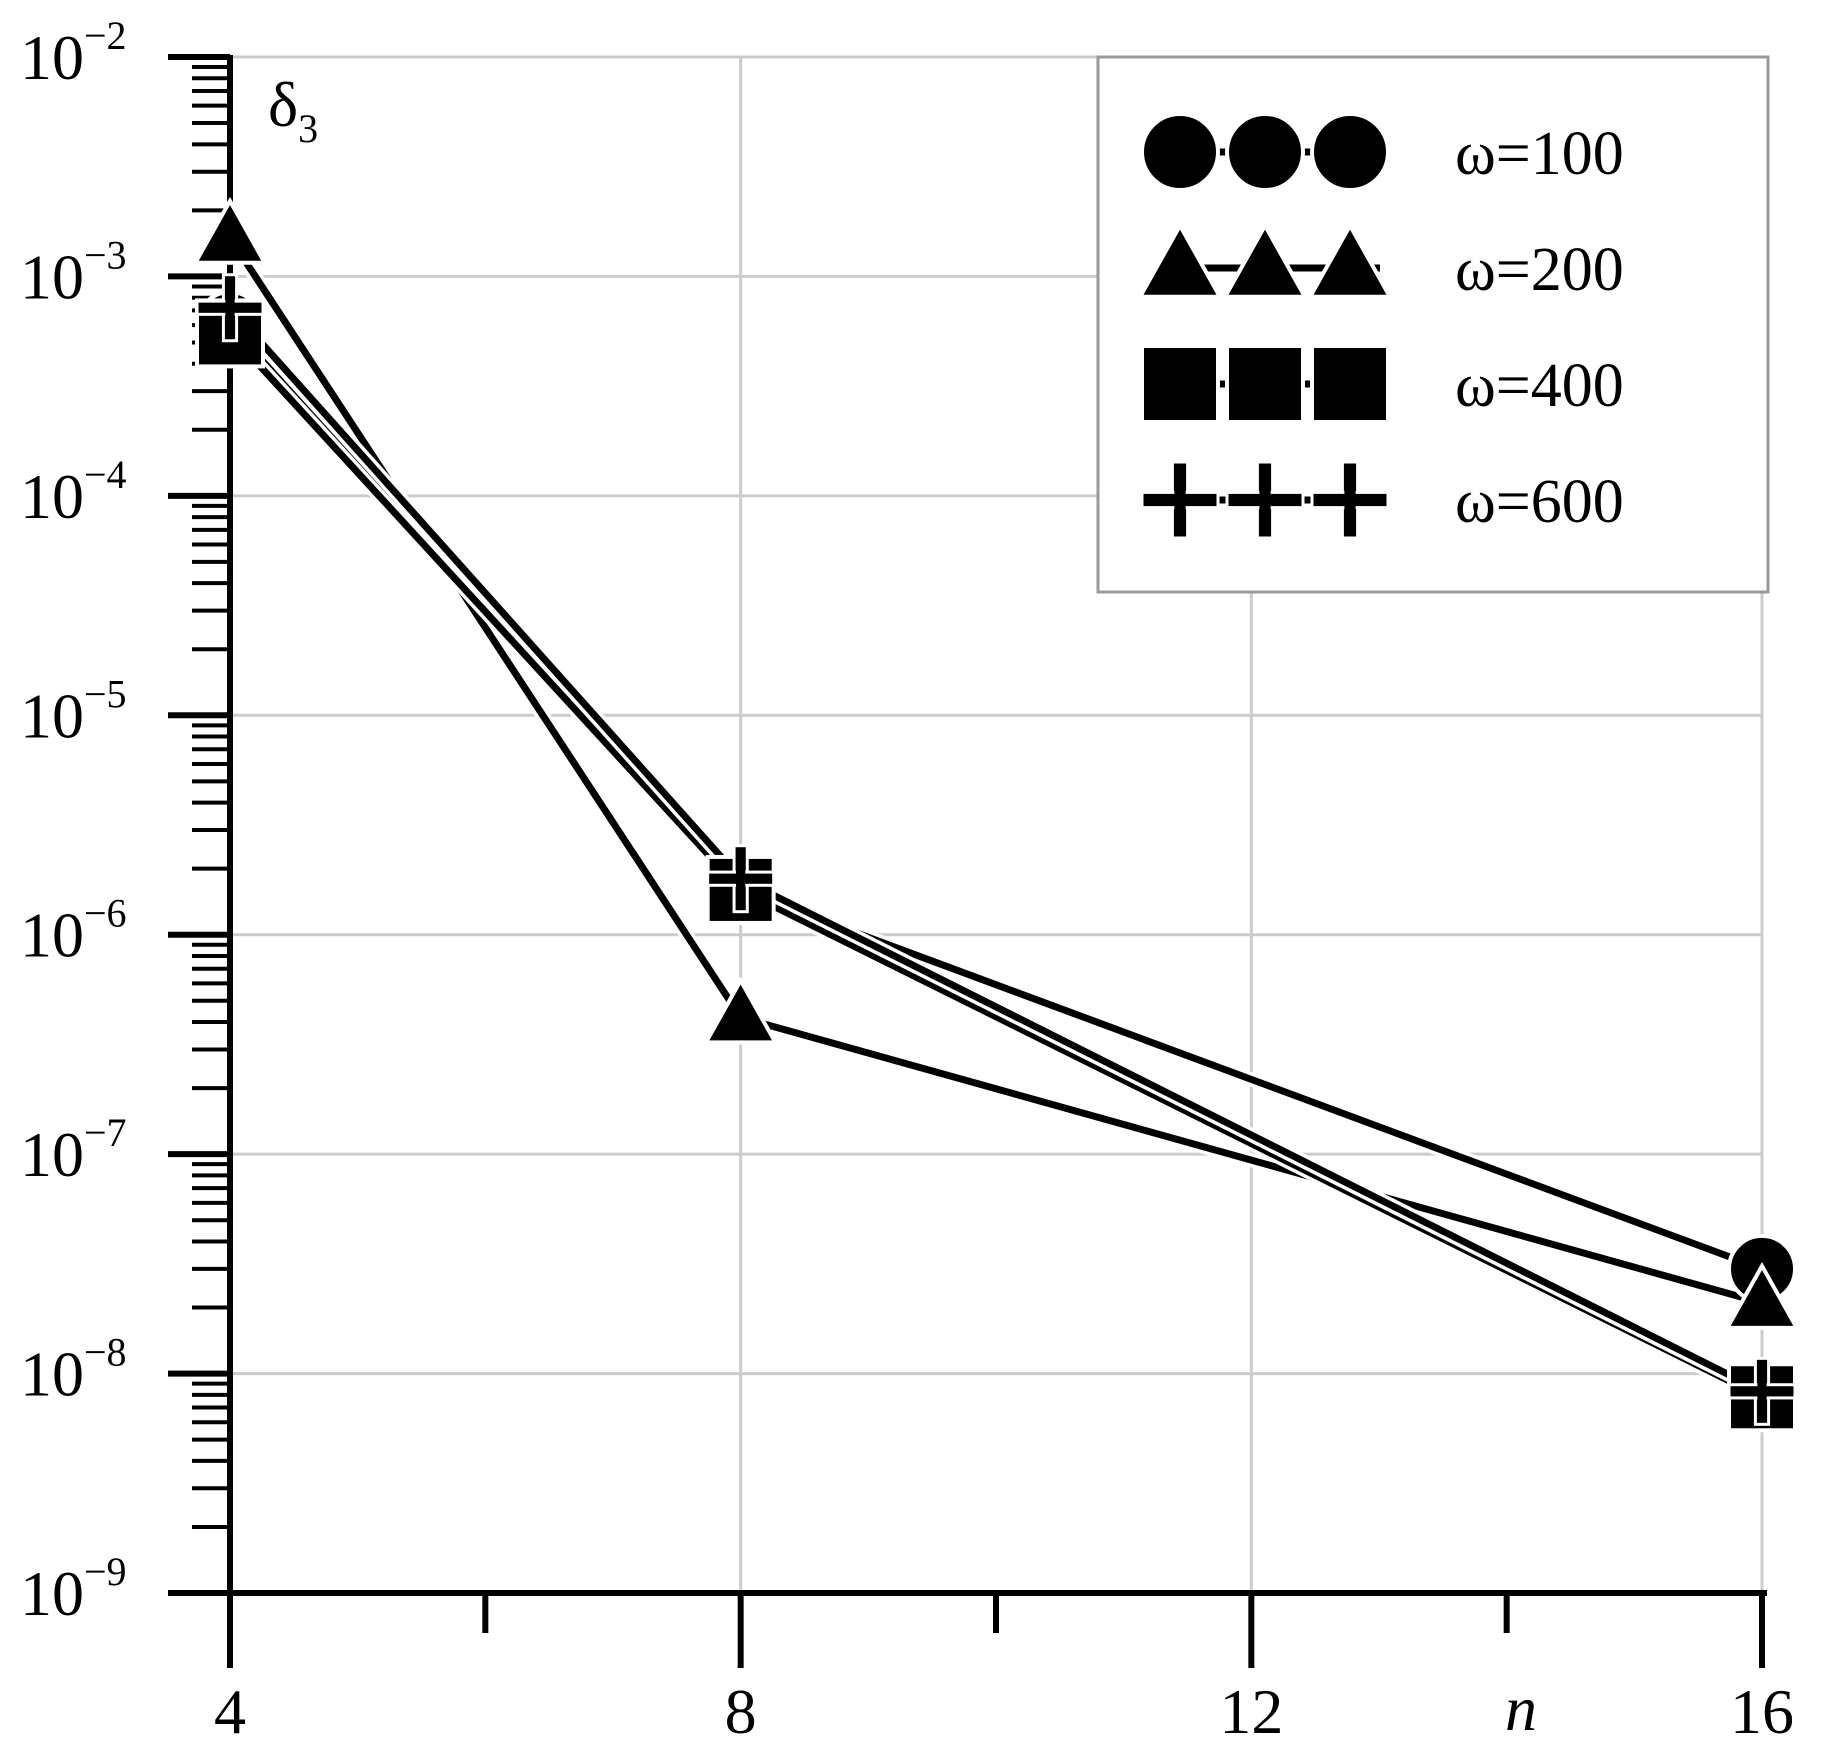 This screenshot has width=1822, height=1757. I want to click on y-tick-label: 10⁻², so click(73, 53).